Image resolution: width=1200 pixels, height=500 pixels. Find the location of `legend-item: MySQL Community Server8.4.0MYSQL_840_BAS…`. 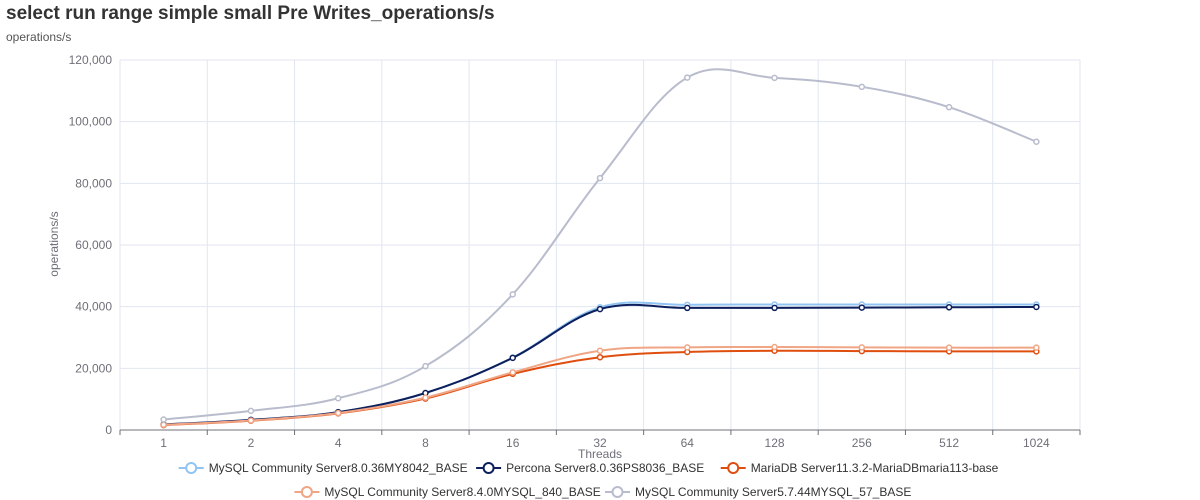

legend-item: MySQL Community Server8.4.0MYSQL_840_BAS… is located at coordinates (447, 492).